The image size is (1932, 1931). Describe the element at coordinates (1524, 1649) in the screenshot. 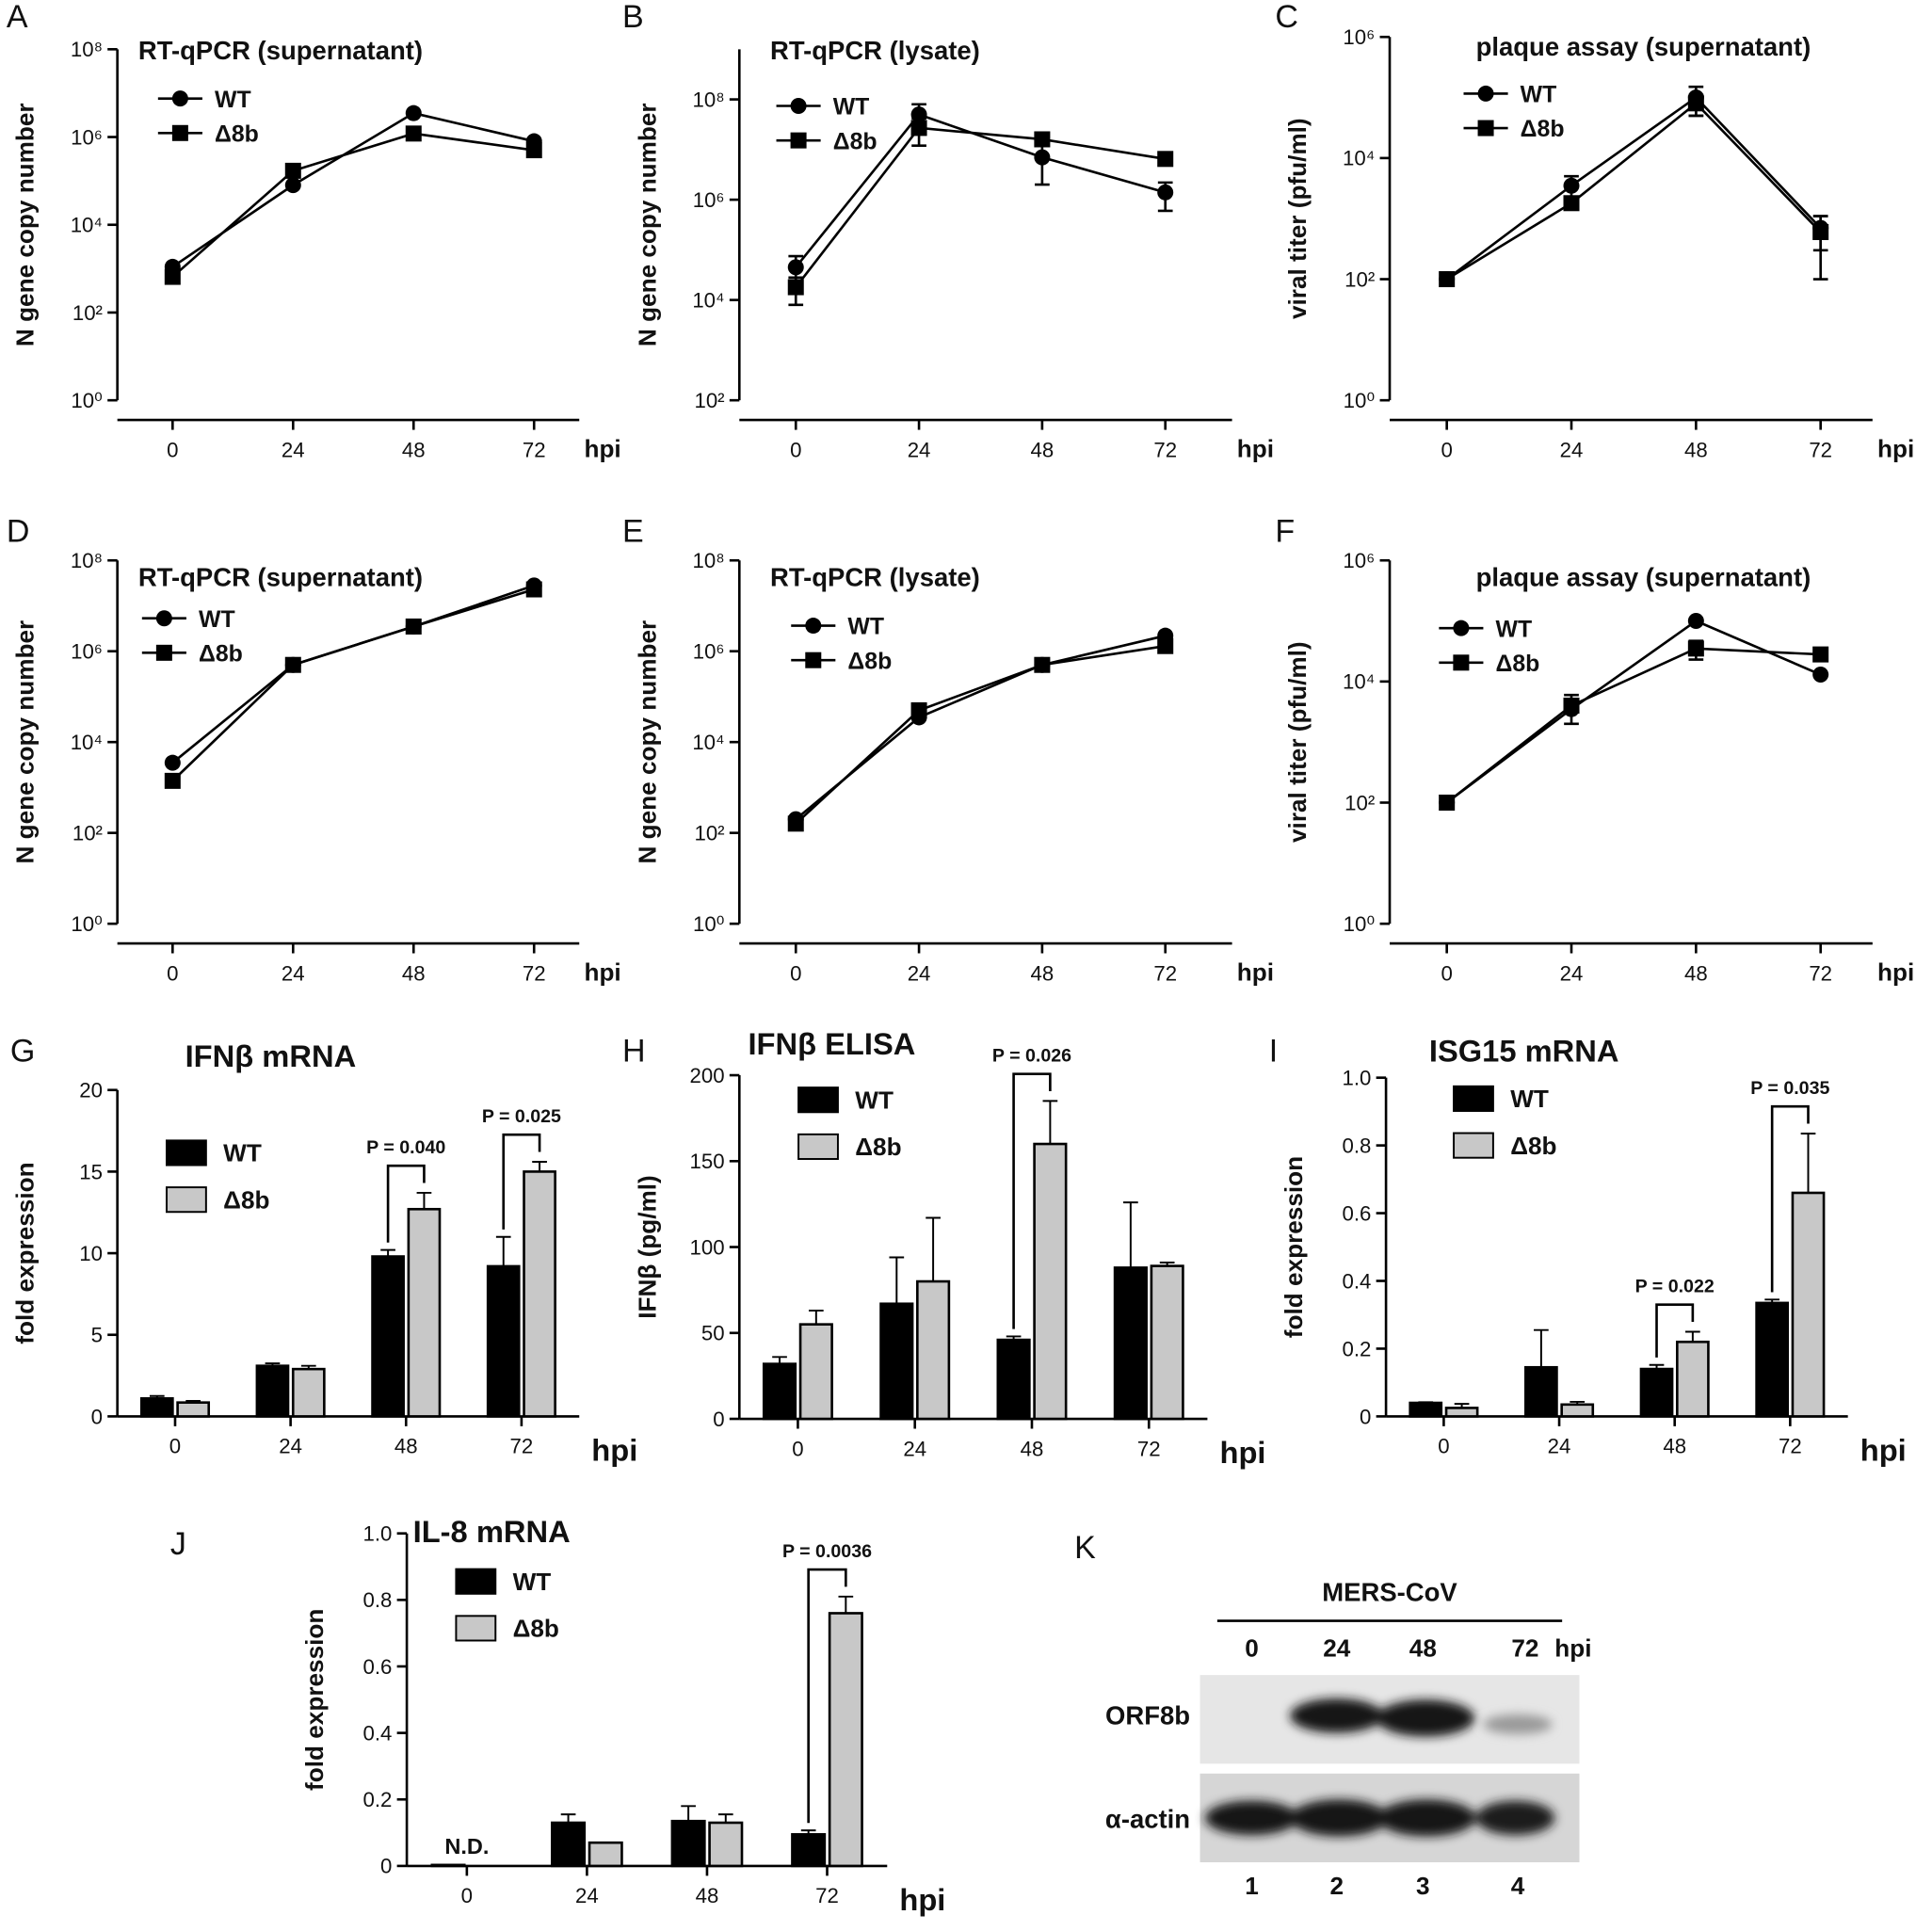

I see `lane-label: 72` at that location.